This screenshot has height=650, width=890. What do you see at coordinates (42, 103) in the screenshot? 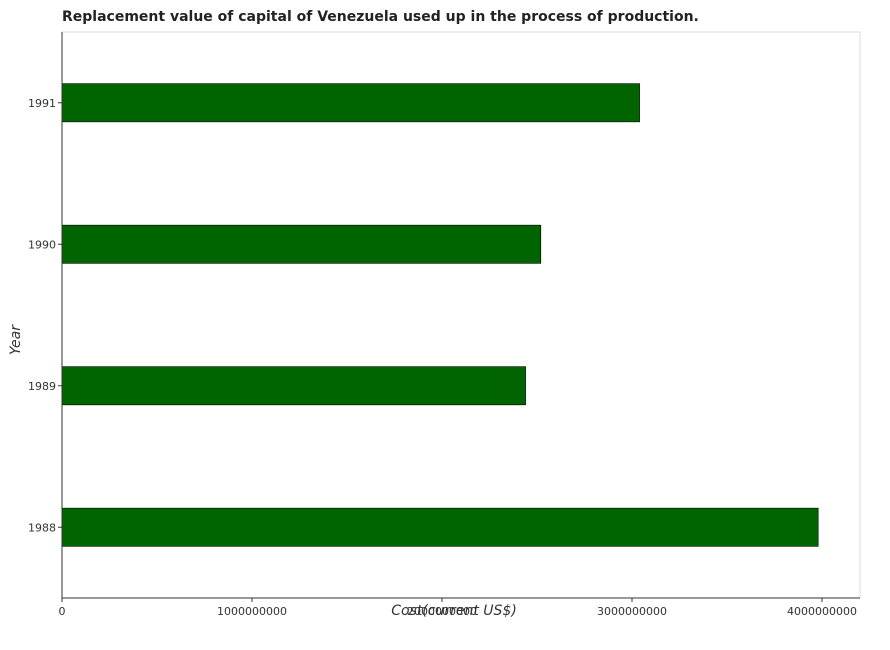
I see `y-tick-label-1991: 1991` at bounding box center [42, 103].